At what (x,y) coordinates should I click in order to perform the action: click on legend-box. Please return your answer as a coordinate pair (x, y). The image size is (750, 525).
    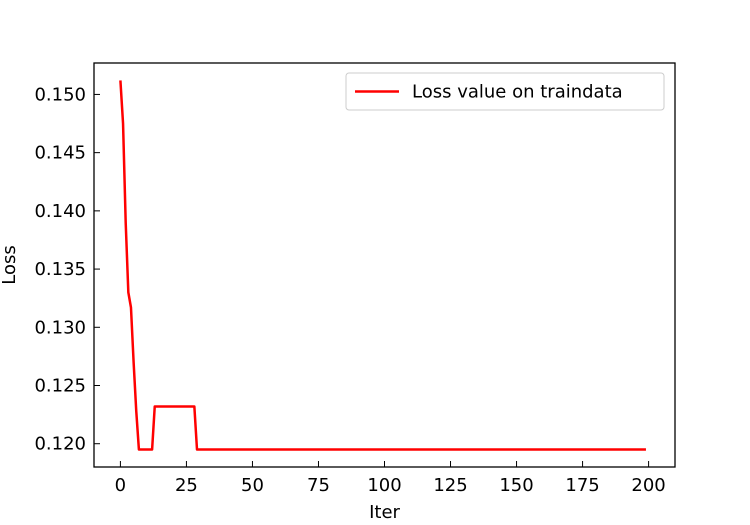
    Looking at the image, I should click on (505, 91).